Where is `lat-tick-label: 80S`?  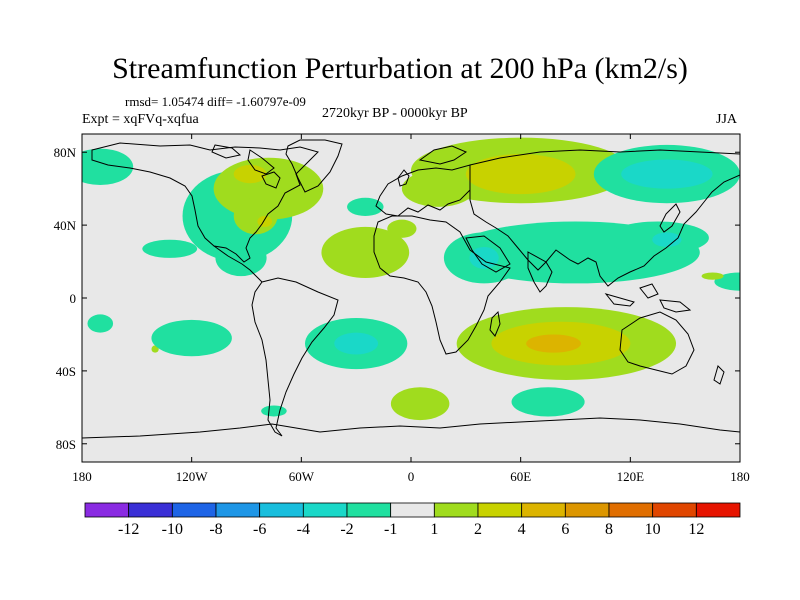 lat-tick-label: 80S is located at coordinates (66, 444).